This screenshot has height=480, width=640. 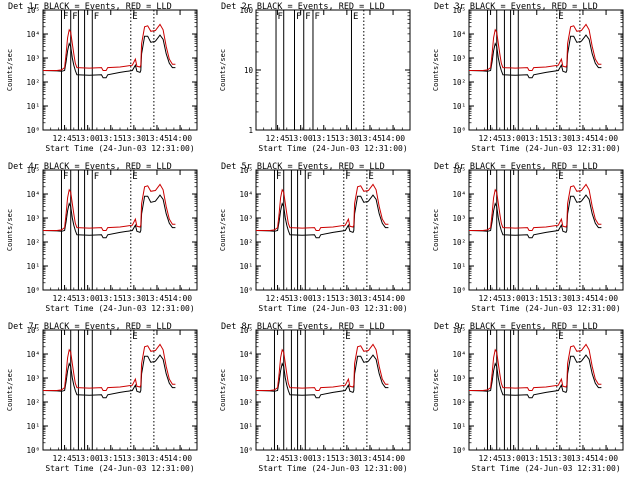 What do you see at coordinates (249, 70) in the screenshot?
I see `y-tick-label: 10` at bounding box center [249, 70].